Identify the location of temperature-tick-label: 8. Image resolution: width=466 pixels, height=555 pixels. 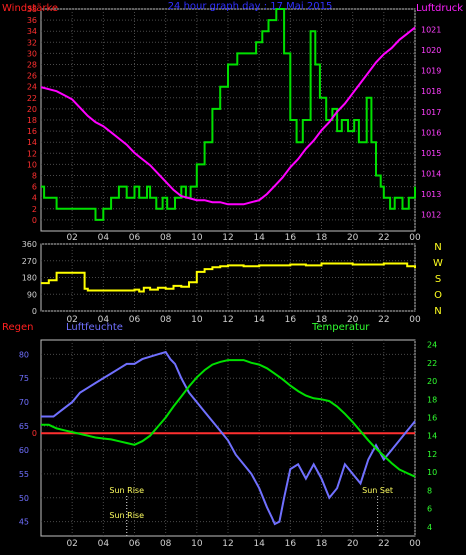
(429, 490).